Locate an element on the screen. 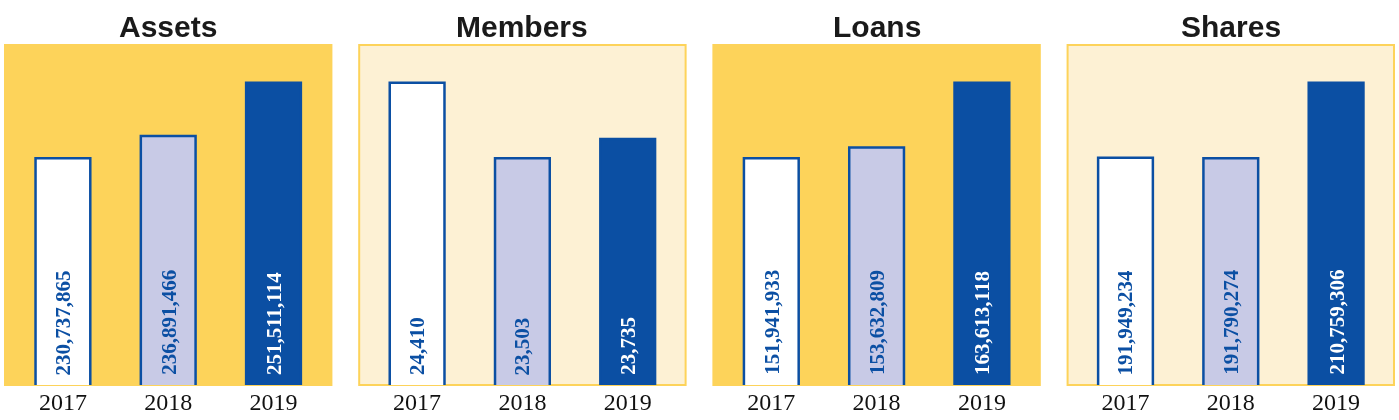  data-label: 191,949,234 is located at coordinates (1125, 322).